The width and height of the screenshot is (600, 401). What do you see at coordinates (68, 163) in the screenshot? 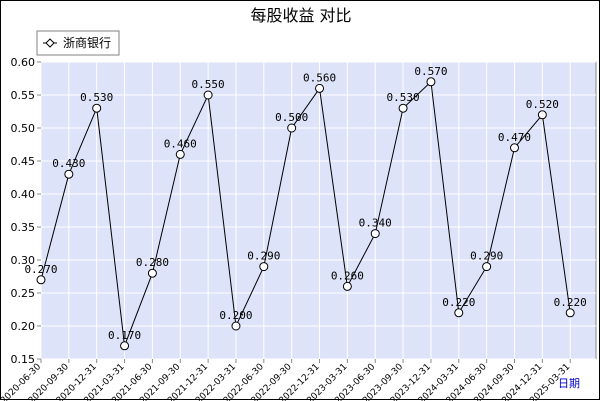
I see `data-label: 0.430` at bounding box center [68, 163].